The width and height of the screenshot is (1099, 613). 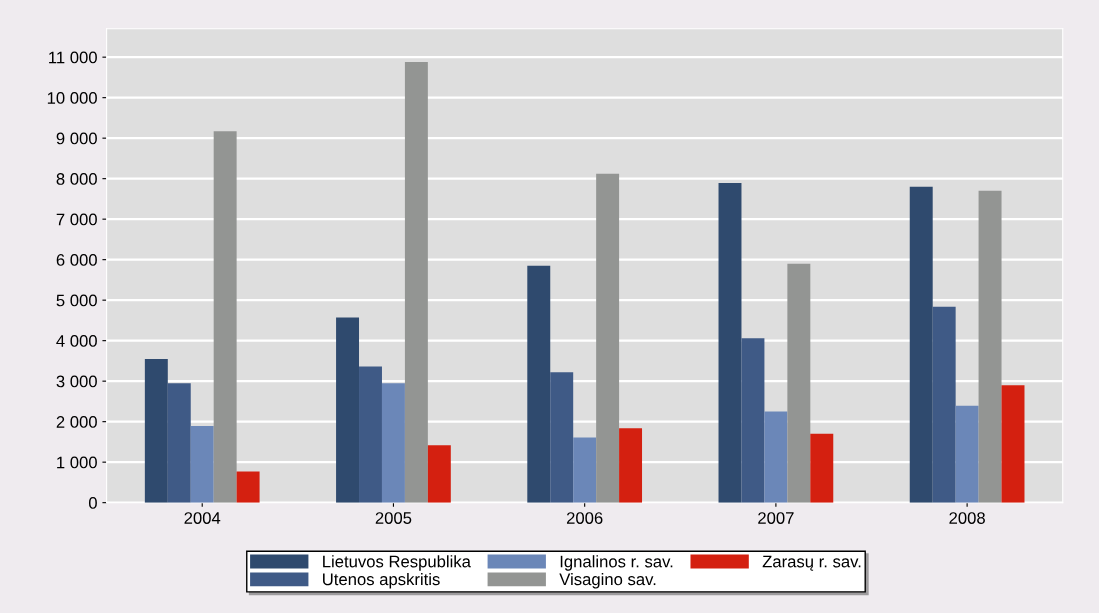 I want to click on legend-label: Ignalinos r. sav., so click(x=616, y=563).